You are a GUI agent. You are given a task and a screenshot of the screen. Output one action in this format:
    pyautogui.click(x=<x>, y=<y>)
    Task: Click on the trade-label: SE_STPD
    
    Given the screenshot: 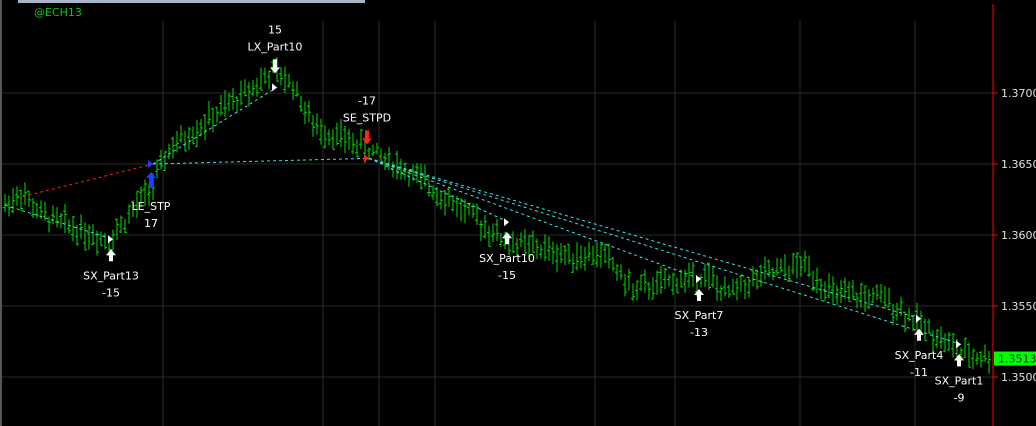 What is the action you would take?
    pyautogui.click(x=367, y=117)
    